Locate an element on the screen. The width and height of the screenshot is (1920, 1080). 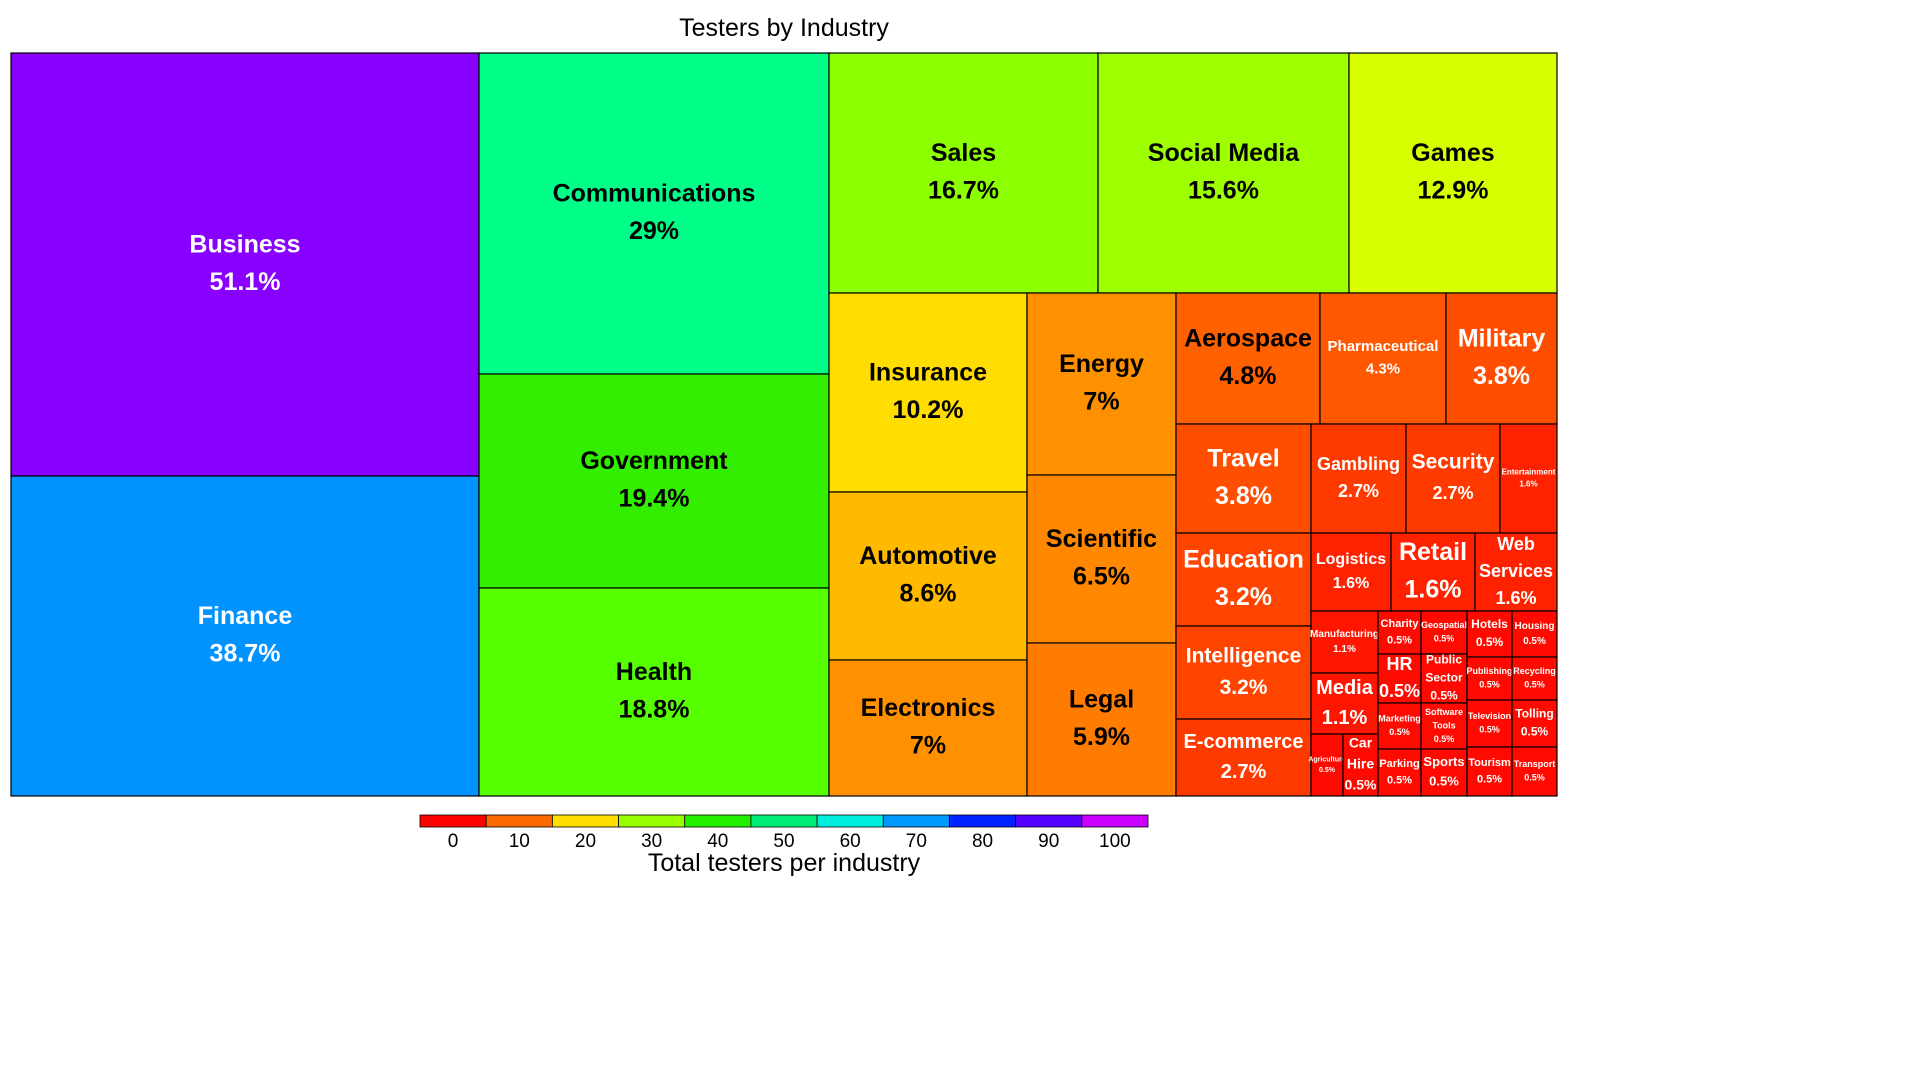
tile-electronics: Electronics 7% is located at coordinates (928, 728).